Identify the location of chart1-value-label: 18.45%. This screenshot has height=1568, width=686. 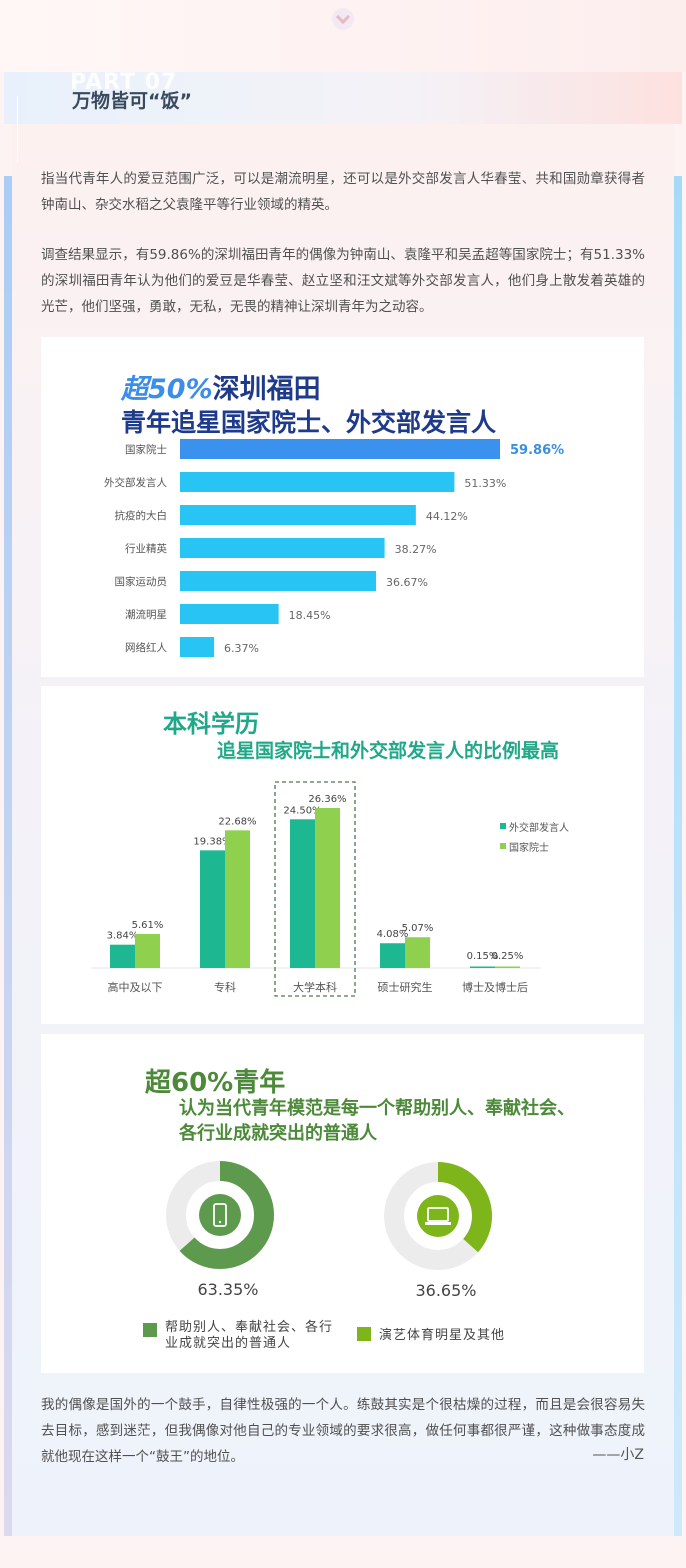
(310, 615).